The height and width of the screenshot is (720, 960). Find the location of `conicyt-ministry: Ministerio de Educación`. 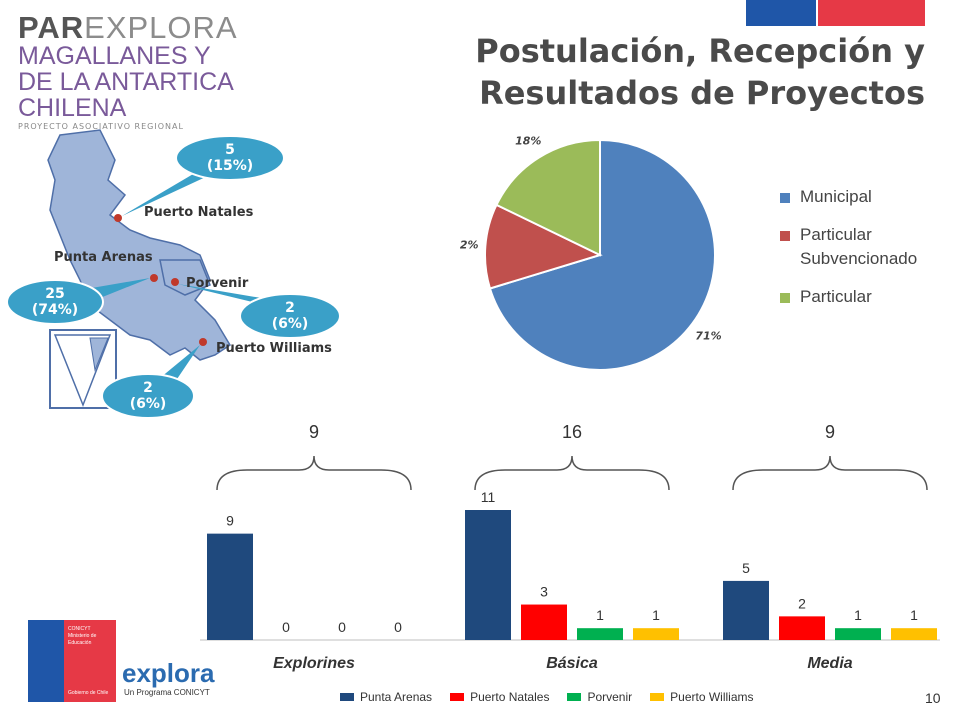

conicyt-ministry: Ministerio de Educación is located at coordinates (82, 639).